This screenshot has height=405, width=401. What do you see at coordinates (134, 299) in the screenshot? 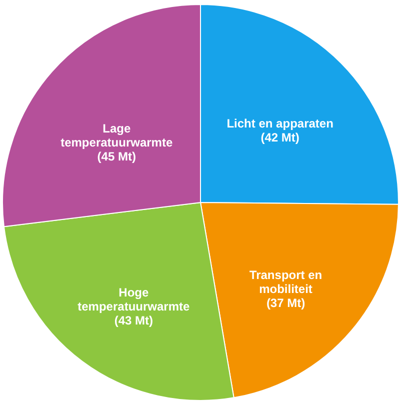
I see `slice-label: Hoge temperatuurwarmte` at bounding box center [134, 299].